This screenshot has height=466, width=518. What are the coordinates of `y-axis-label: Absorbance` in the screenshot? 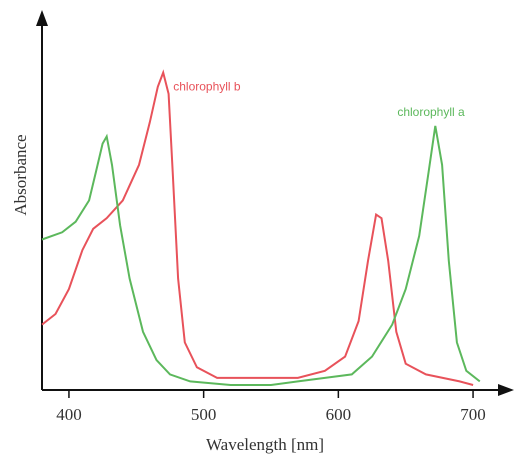 It's located at (20, 174).